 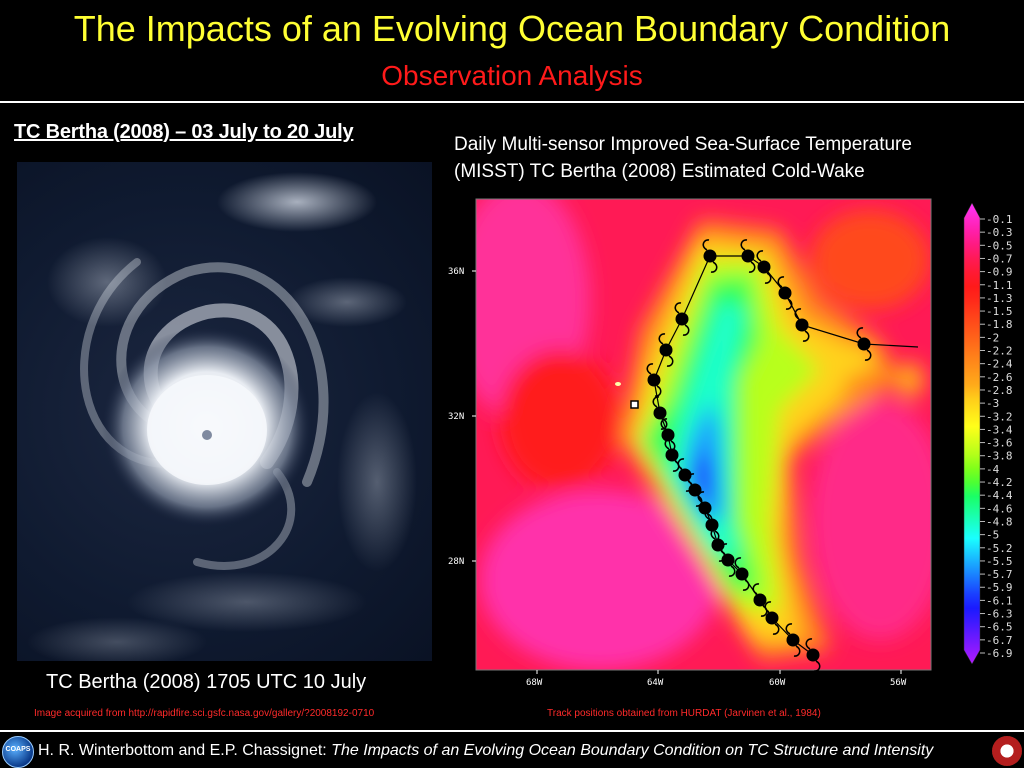 What do you see at coordinates (999, 482) in the screenshot?
I see `colorbar-label: -4.2` at bounding box center [999, 482].